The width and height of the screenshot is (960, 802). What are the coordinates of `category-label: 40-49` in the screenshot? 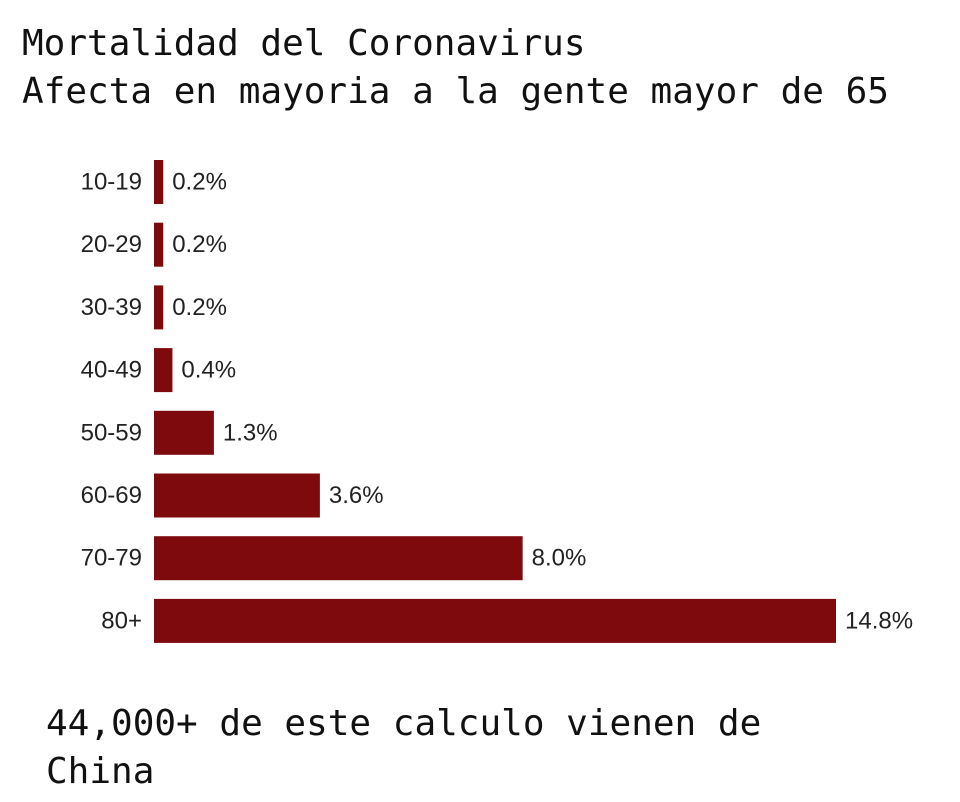 It's located at (111, 370).